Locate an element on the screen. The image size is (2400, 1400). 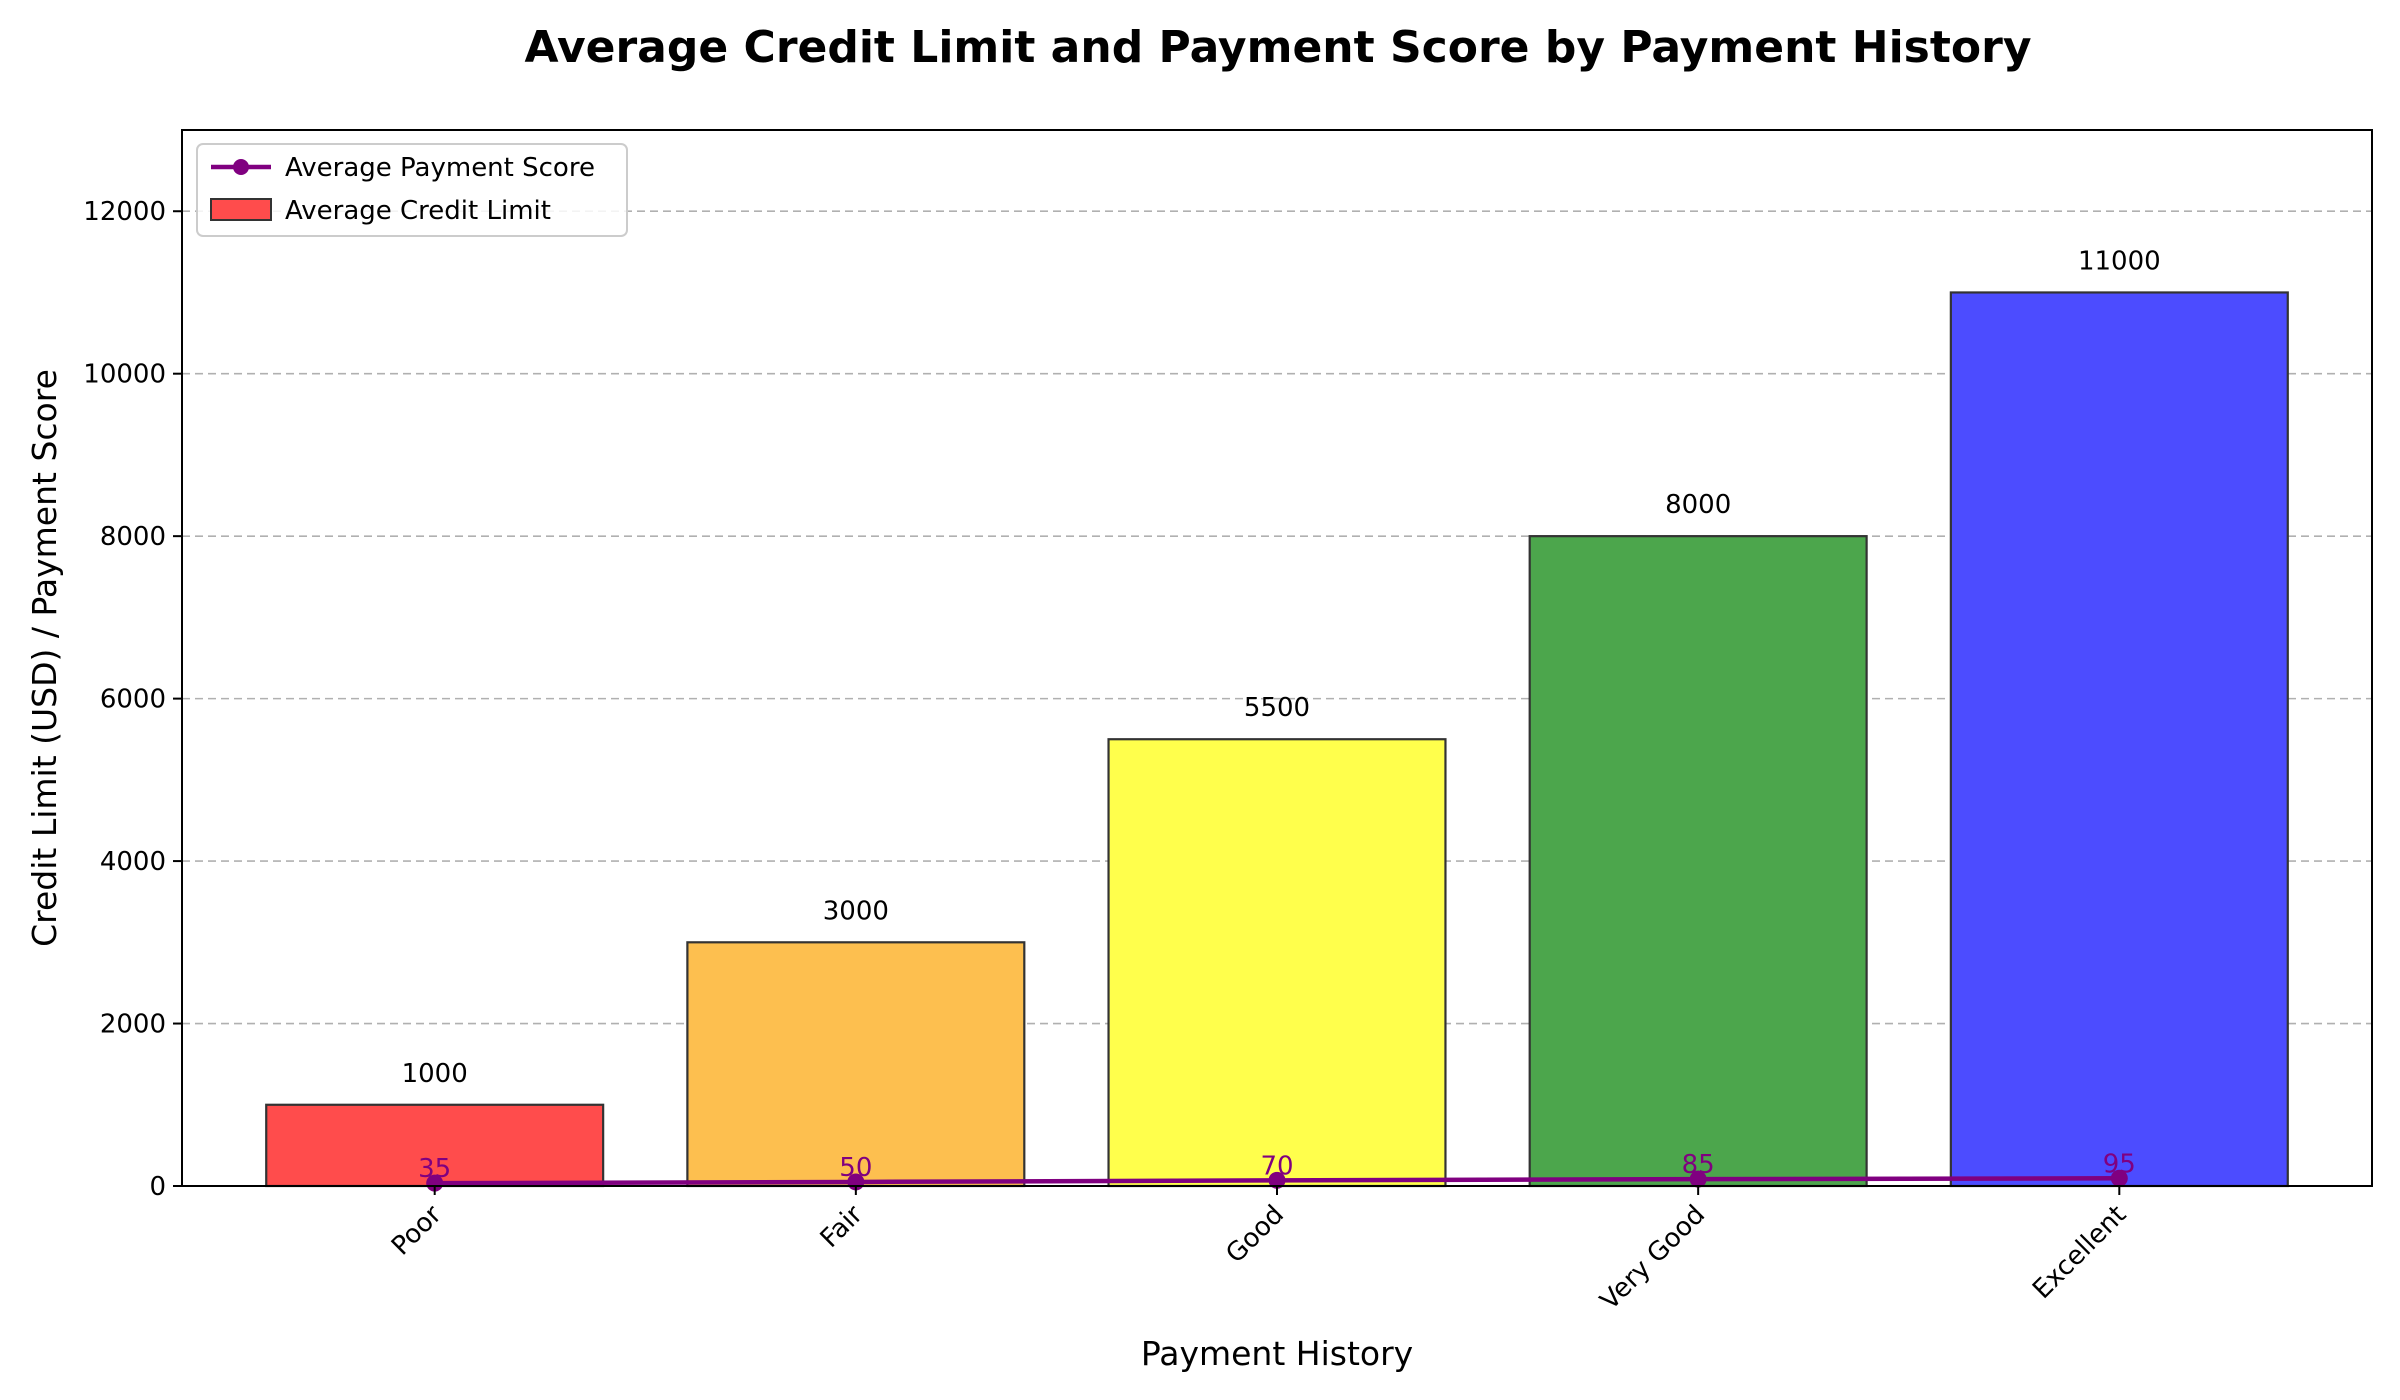
y-tick-label: 10000 is located at coordinates (124, 375).